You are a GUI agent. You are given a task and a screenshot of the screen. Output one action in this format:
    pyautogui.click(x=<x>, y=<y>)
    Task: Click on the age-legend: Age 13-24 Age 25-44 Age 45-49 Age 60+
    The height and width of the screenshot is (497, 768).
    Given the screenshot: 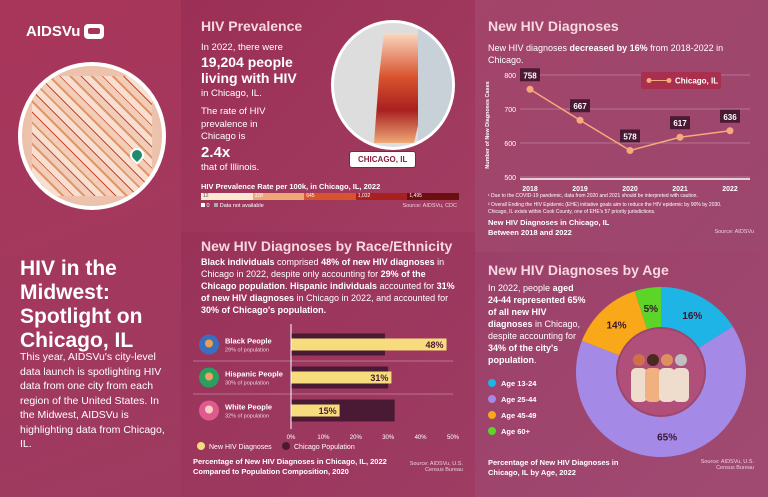 What is the action you would take?
    pyautogui.click(x=512, y=407)
    